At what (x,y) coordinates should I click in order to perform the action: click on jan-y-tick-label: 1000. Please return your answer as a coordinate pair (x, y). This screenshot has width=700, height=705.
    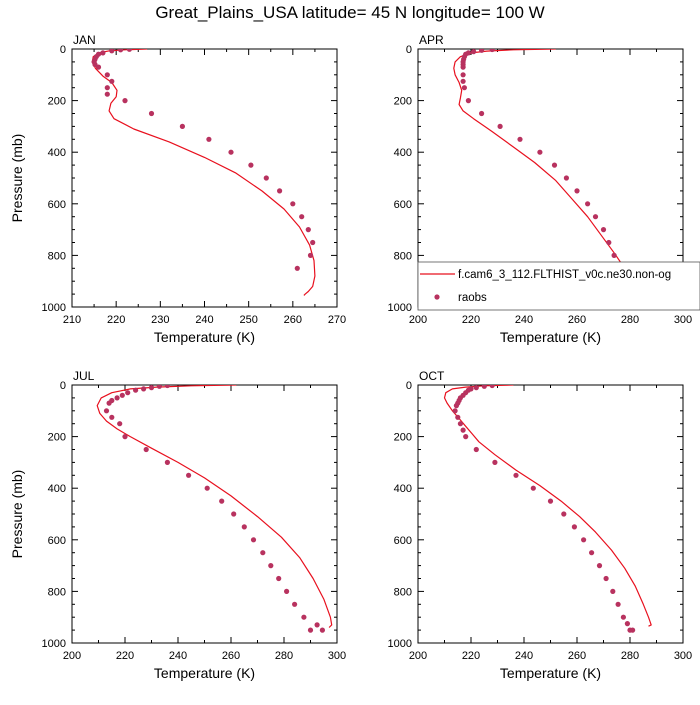
    Looking at the image, I should click on (54, 308).